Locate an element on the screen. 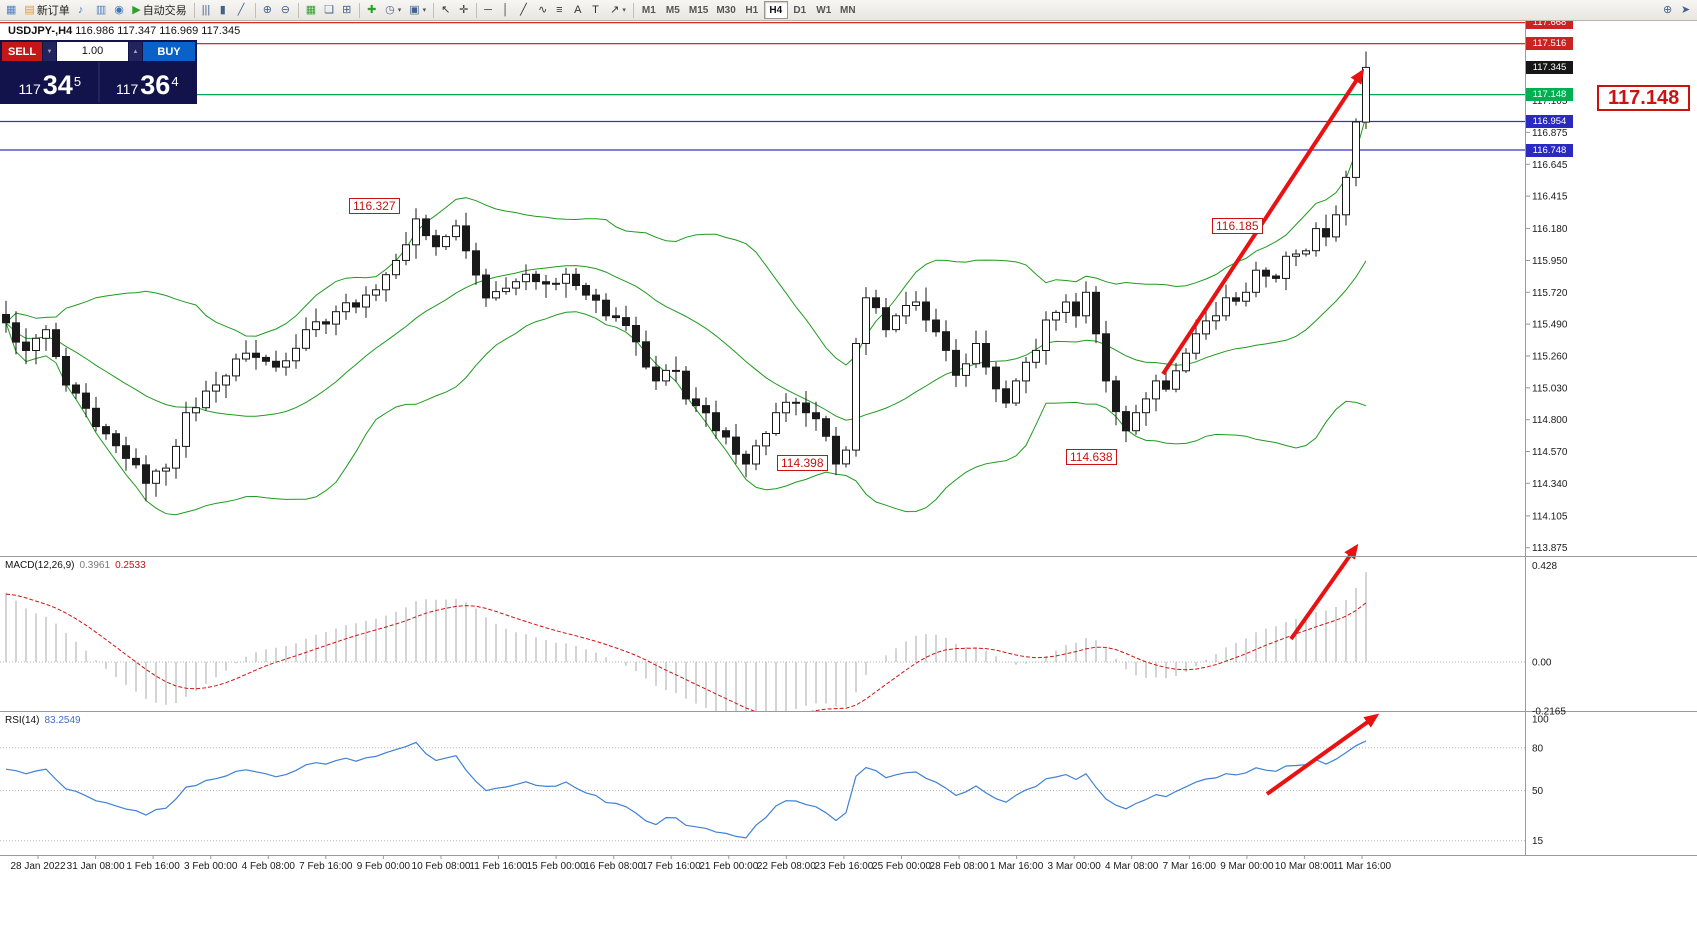 The image size is (1697, 943). price-annotation-label: 114.398 is located at coordinates (802, 463).